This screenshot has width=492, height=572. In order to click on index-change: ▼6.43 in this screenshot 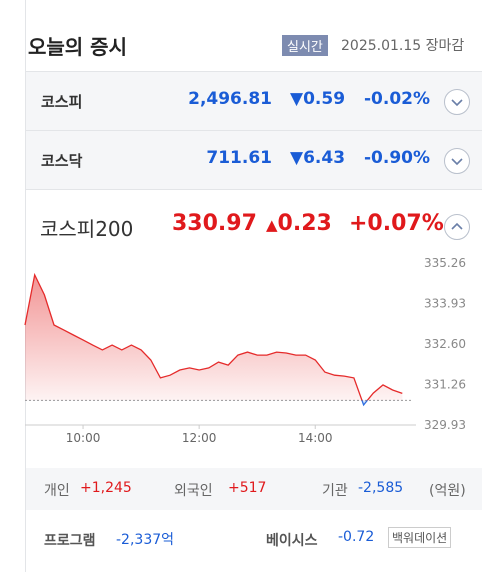, I will do `click(318, 158)`.